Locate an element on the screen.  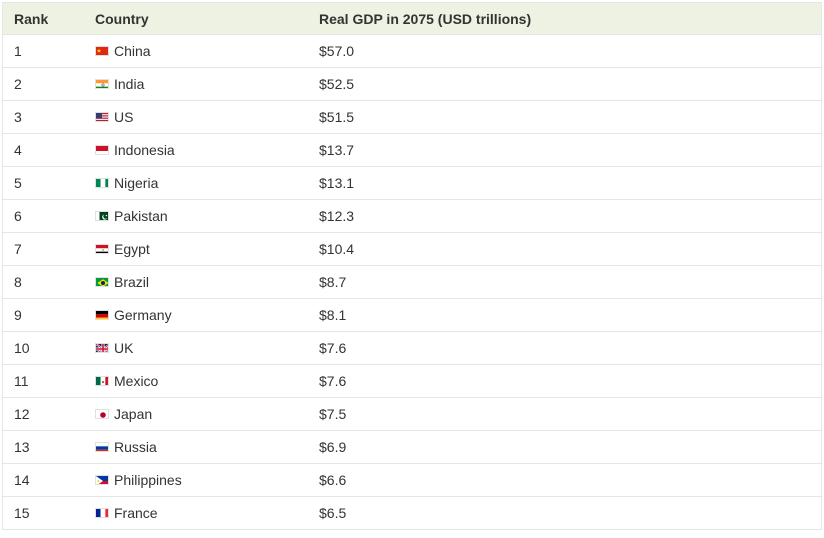
rank-cell: 2 is located at coordinates (18, 84).